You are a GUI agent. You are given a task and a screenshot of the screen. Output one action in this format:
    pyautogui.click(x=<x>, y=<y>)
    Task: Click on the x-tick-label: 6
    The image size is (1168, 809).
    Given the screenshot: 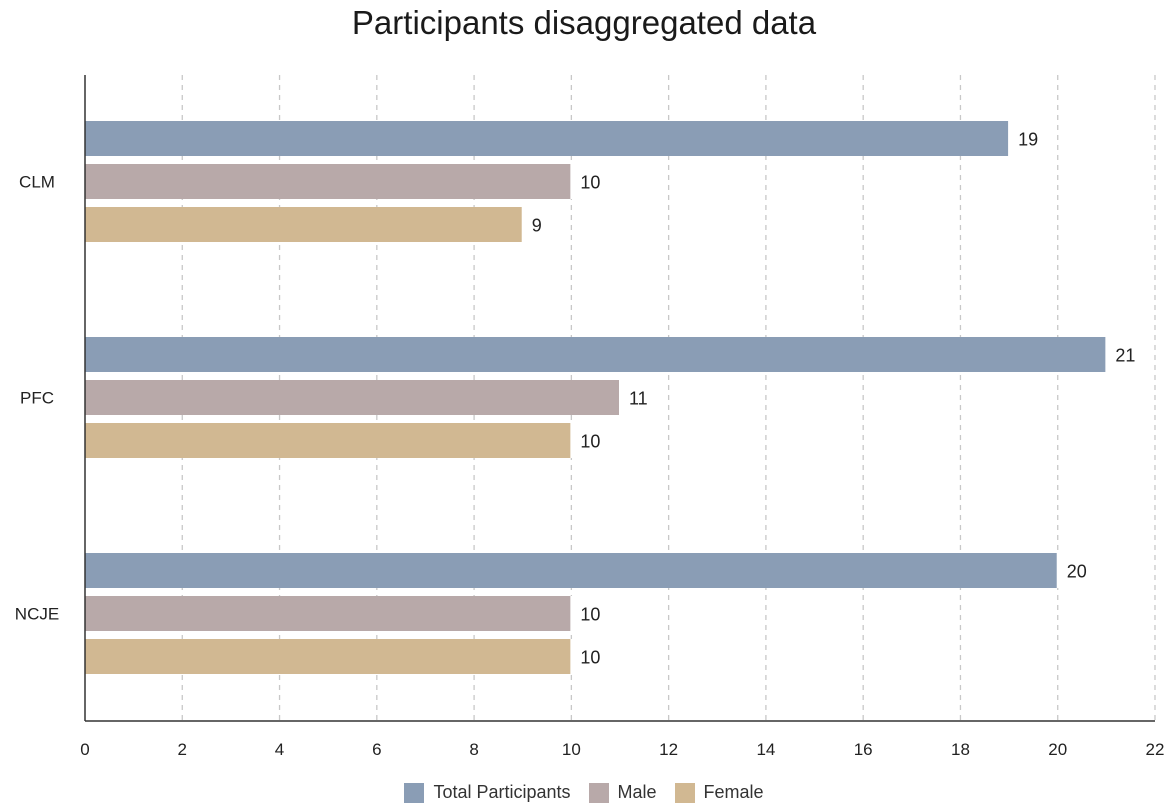 What is the action you would take?
    pyautogui.click(x=376, y=749)
    